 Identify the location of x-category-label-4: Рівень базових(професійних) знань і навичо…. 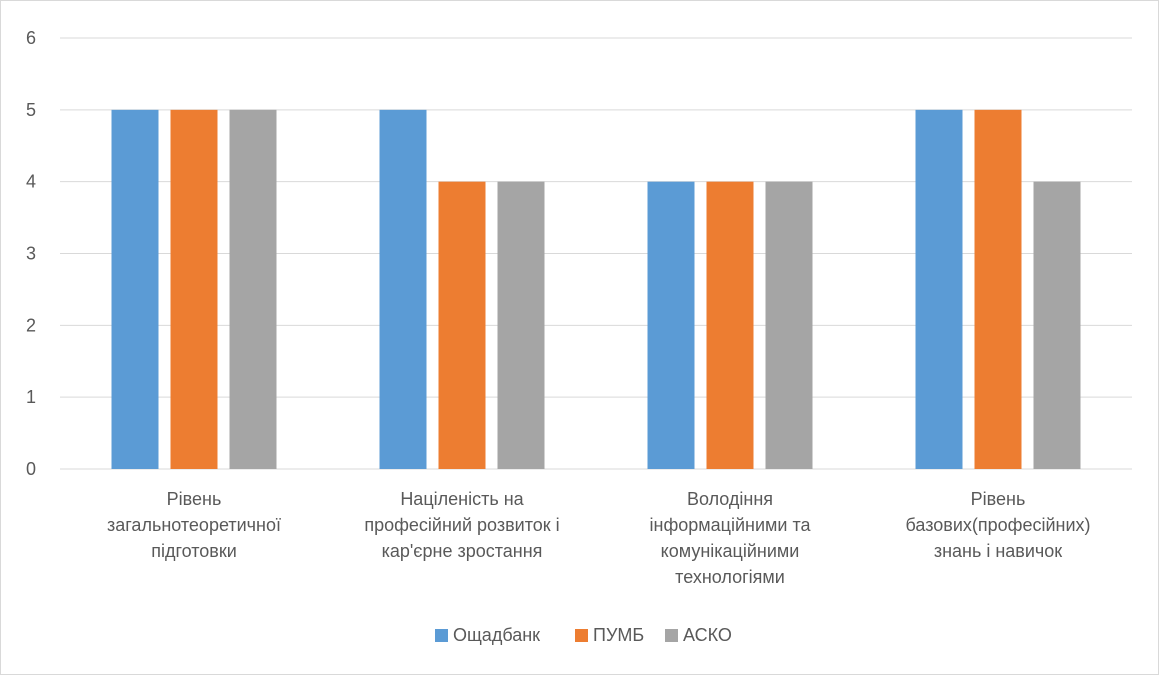
(997, 525).